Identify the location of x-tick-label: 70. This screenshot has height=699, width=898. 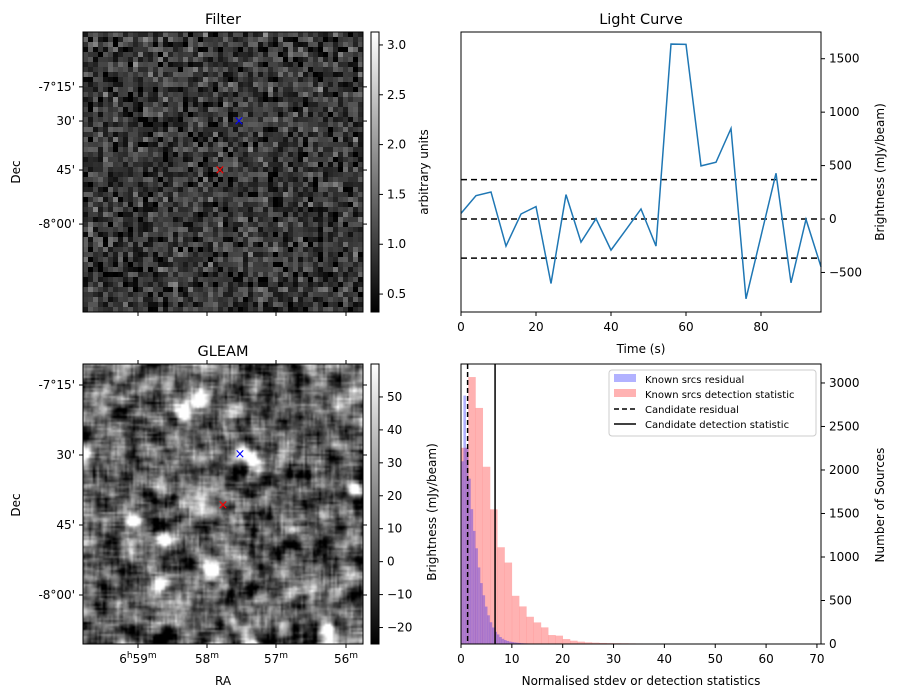
(816, 659).